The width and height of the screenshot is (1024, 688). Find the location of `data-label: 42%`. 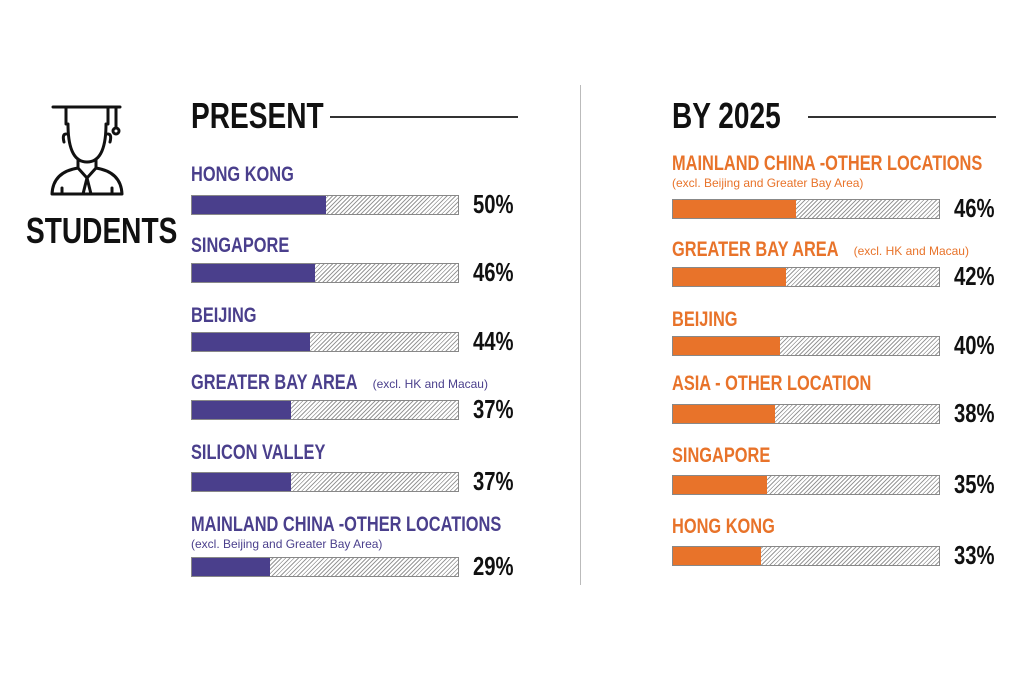

data-label: 42% is located at coordinates (980, 276).